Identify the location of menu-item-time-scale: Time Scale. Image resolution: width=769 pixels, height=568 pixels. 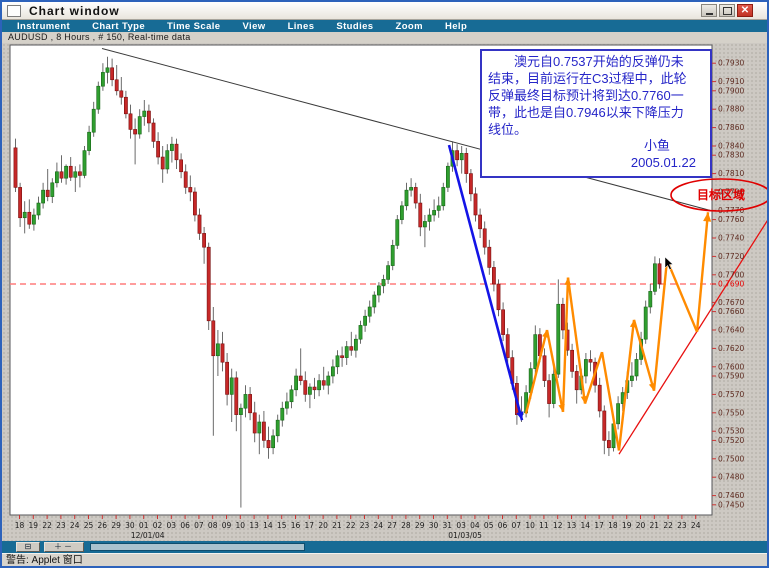
(194, 26).